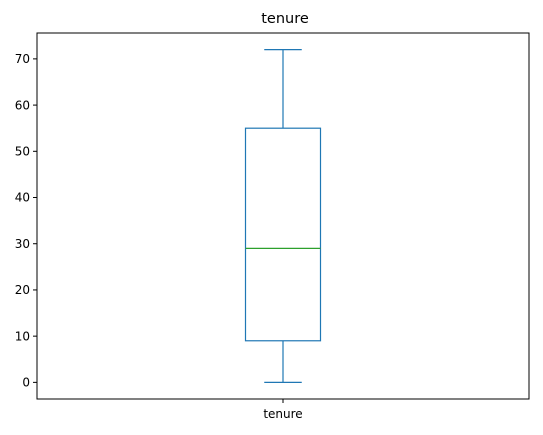 The height and width of the screenshot is (435, 543). I want to click on y-tick-label: 30, so click(22, 244).